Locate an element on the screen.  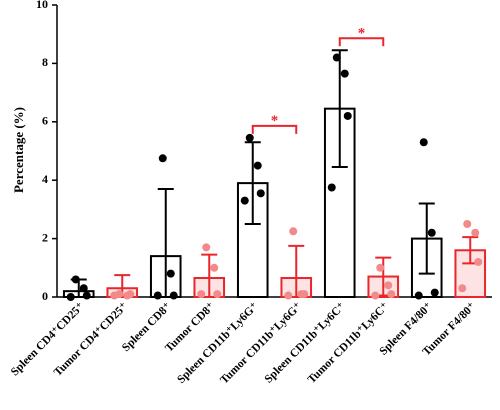
y-tick-label: 4 is located at coordinates (45, 179).